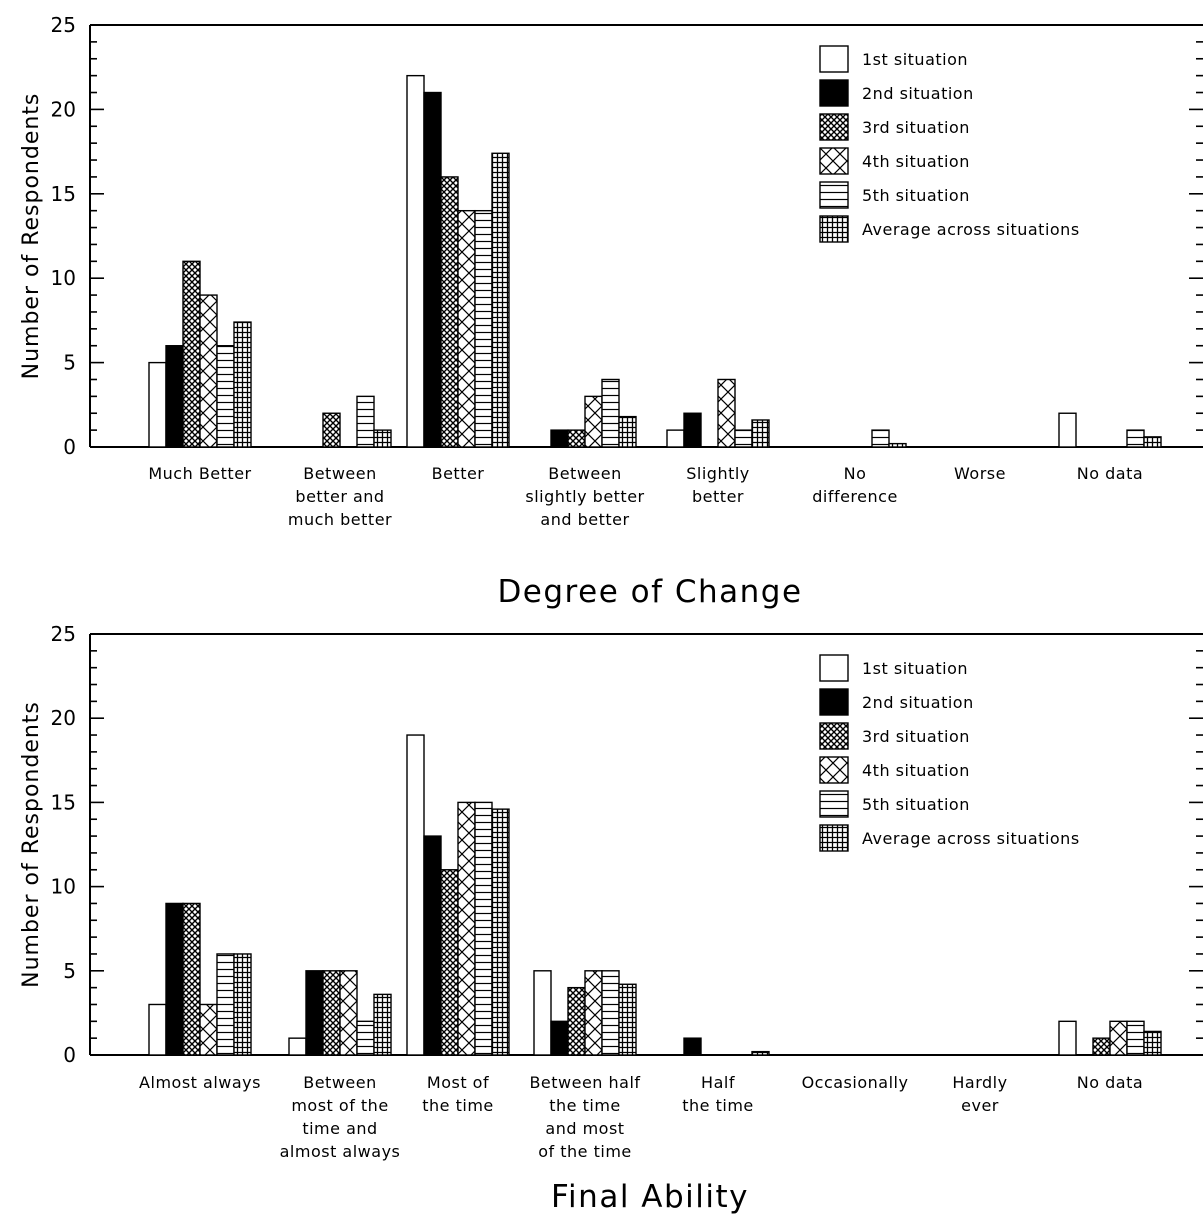  I want to click on category-label: Between, so click(340, 473).